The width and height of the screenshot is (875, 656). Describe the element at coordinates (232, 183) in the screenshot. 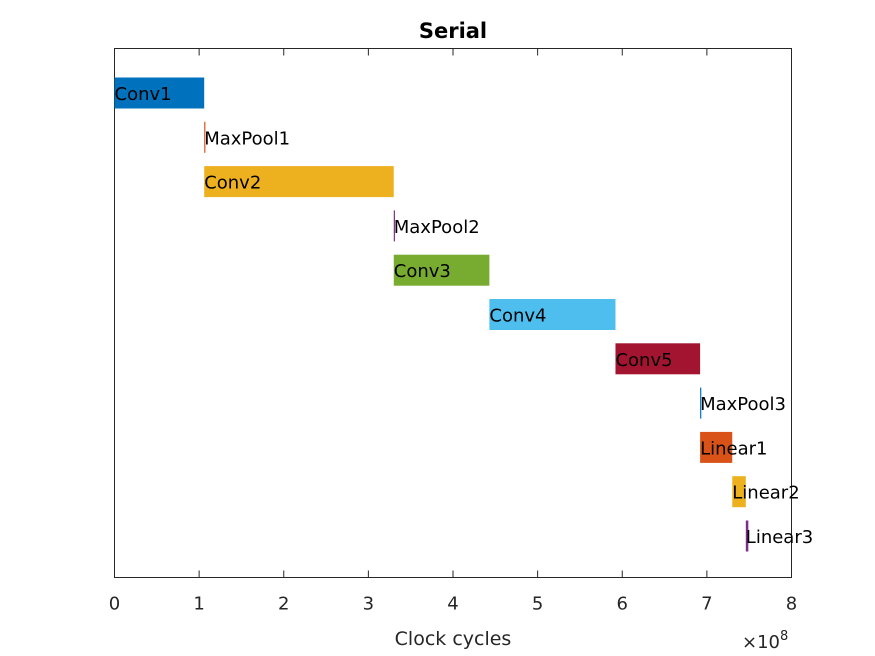

I see `bar-label-conv2: Conv2` at that location.